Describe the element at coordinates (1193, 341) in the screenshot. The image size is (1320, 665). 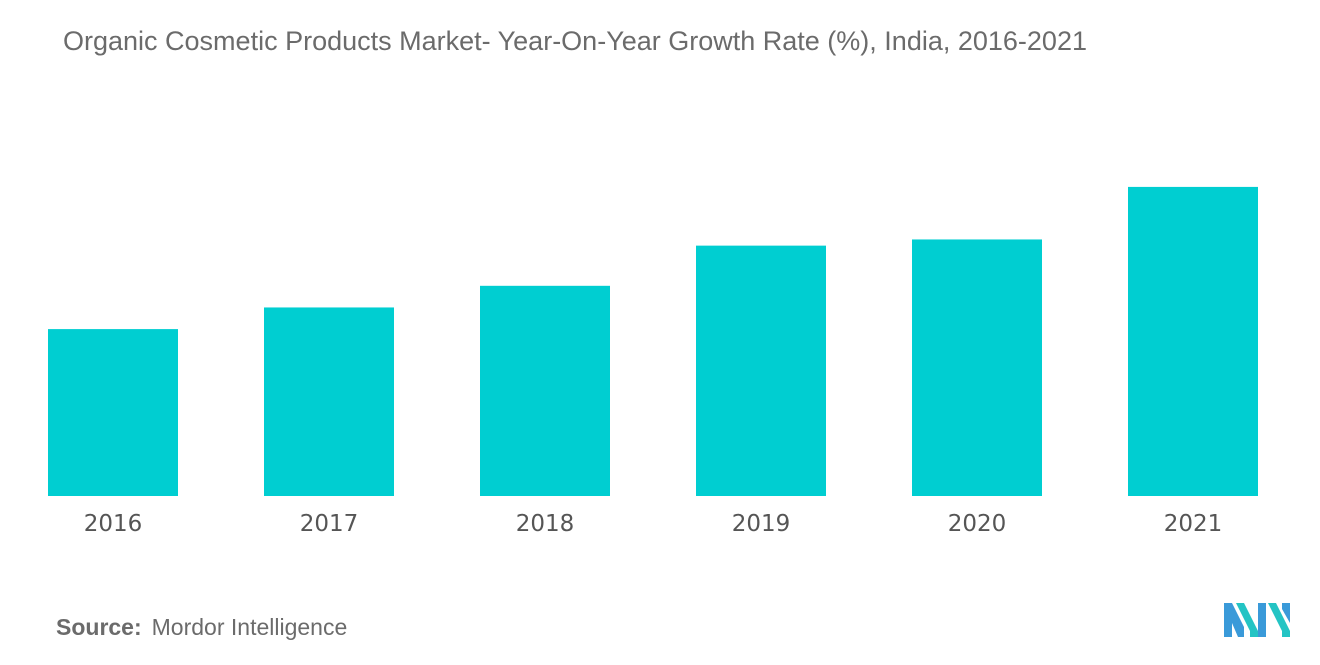
I see `bar-2021` at that location.